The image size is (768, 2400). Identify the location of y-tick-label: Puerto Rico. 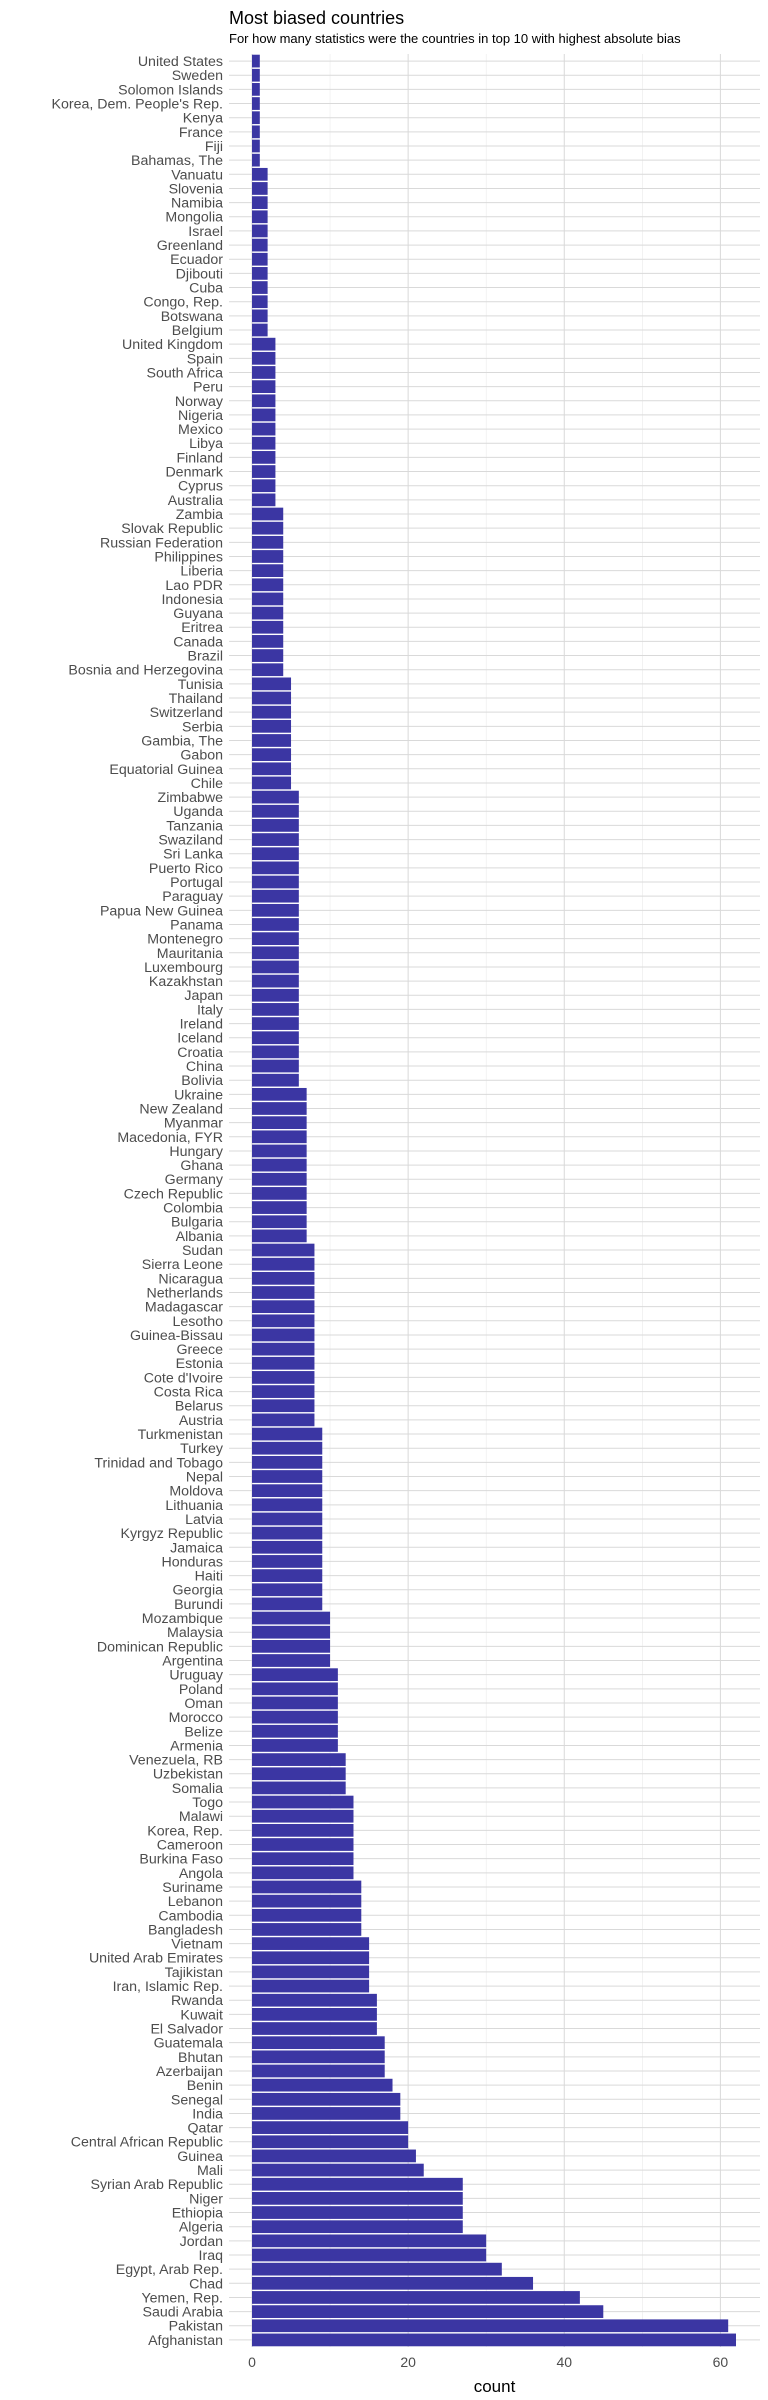
(186, 869).